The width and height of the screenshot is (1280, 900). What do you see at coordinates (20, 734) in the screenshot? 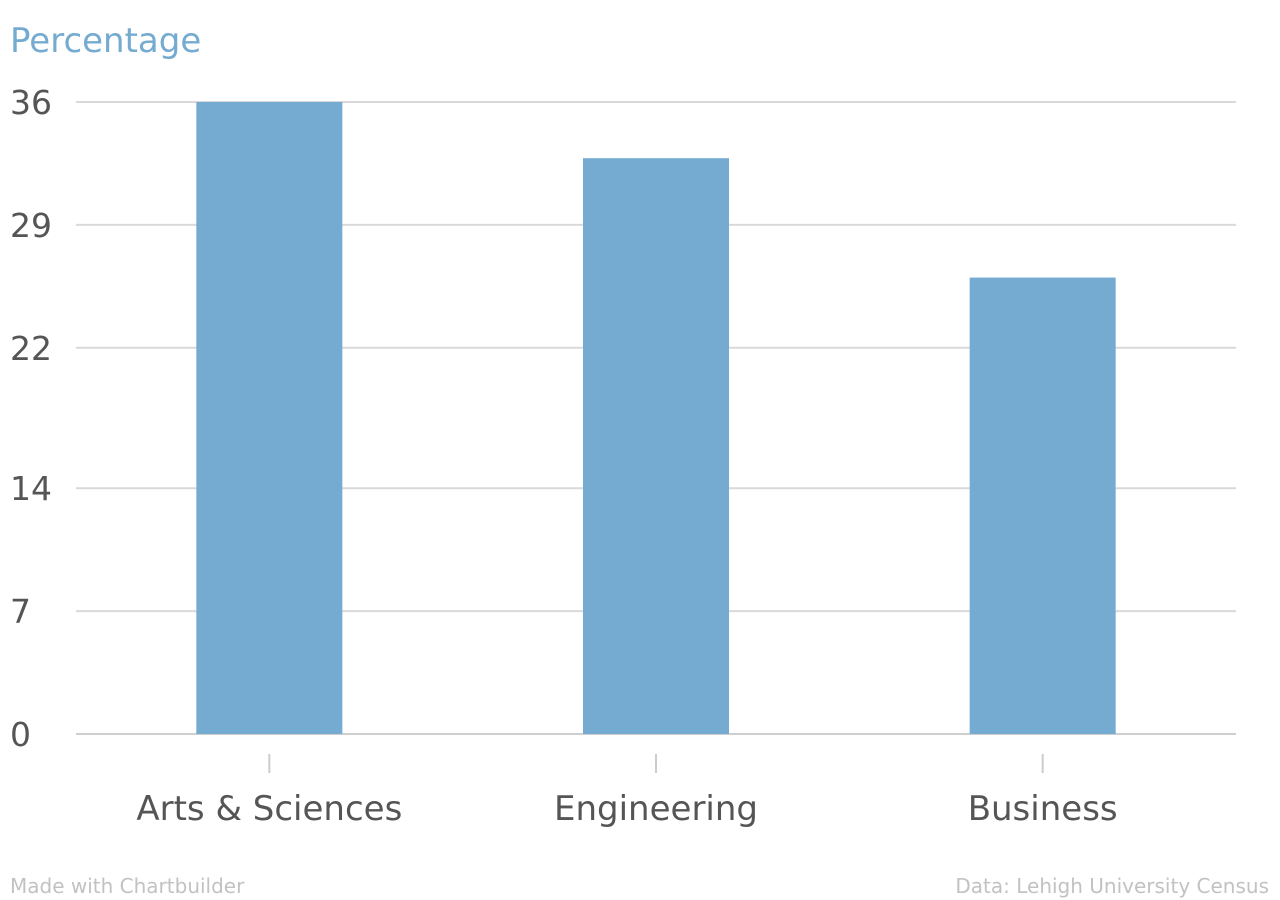
I see `y-tick-label: 0` at bounding box center [20, 734].